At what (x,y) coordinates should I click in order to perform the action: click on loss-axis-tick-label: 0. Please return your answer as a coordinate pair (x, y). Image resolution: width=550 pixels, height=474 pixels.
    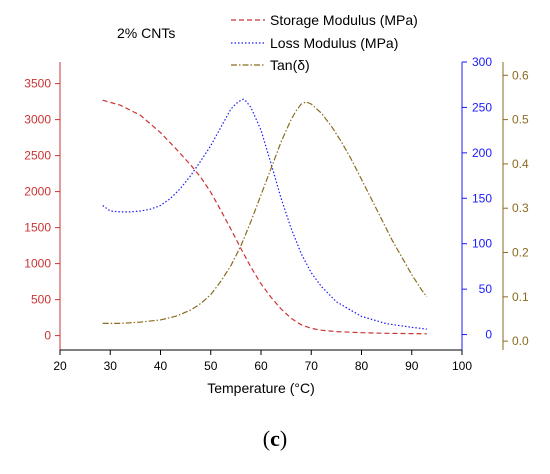
    Looking at the image, I should click on (488, 335).